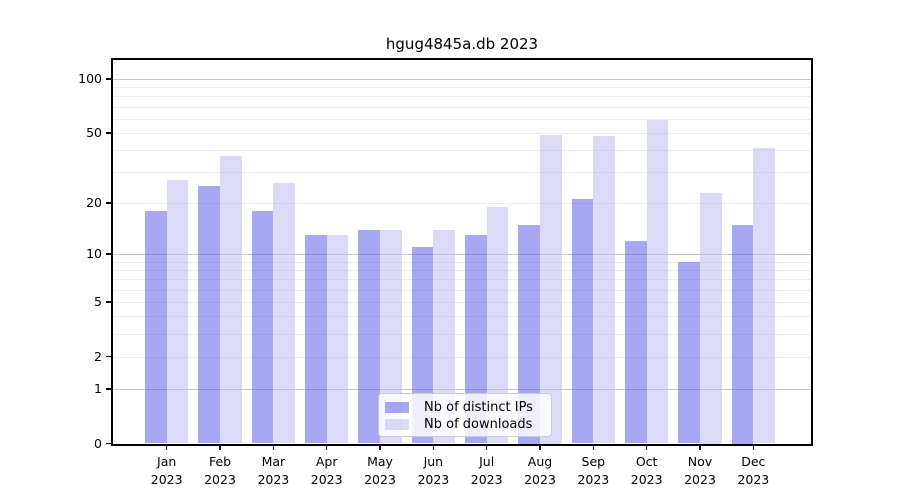 Image resolution: width=900 pixels, height=500 pixels. I want to click on x-tick-label-jun: Jun 2023, so click(433, 470).